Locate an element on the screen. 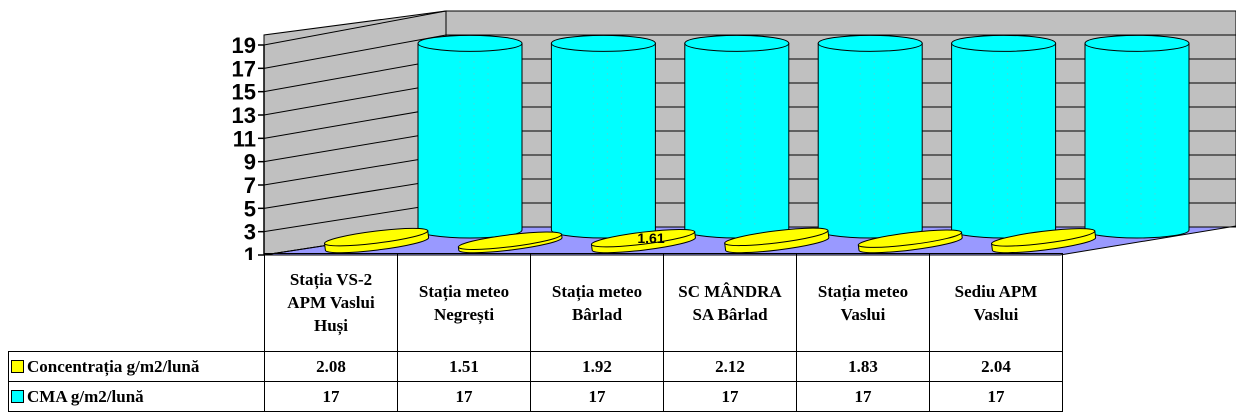 Image resolution: width=1236 pixels, height=414 pixels. y-tick-label: 7 is located at coordinates (250, 185).